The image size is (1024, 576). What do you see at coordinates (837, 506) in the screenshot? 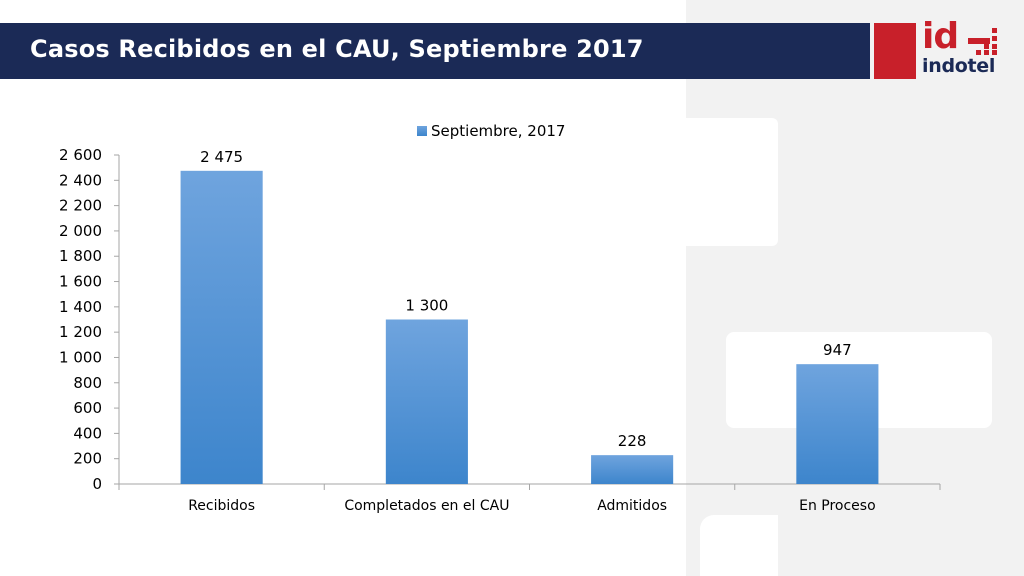
I see `category-label: En Proceso` at bounding box center [837, 506].